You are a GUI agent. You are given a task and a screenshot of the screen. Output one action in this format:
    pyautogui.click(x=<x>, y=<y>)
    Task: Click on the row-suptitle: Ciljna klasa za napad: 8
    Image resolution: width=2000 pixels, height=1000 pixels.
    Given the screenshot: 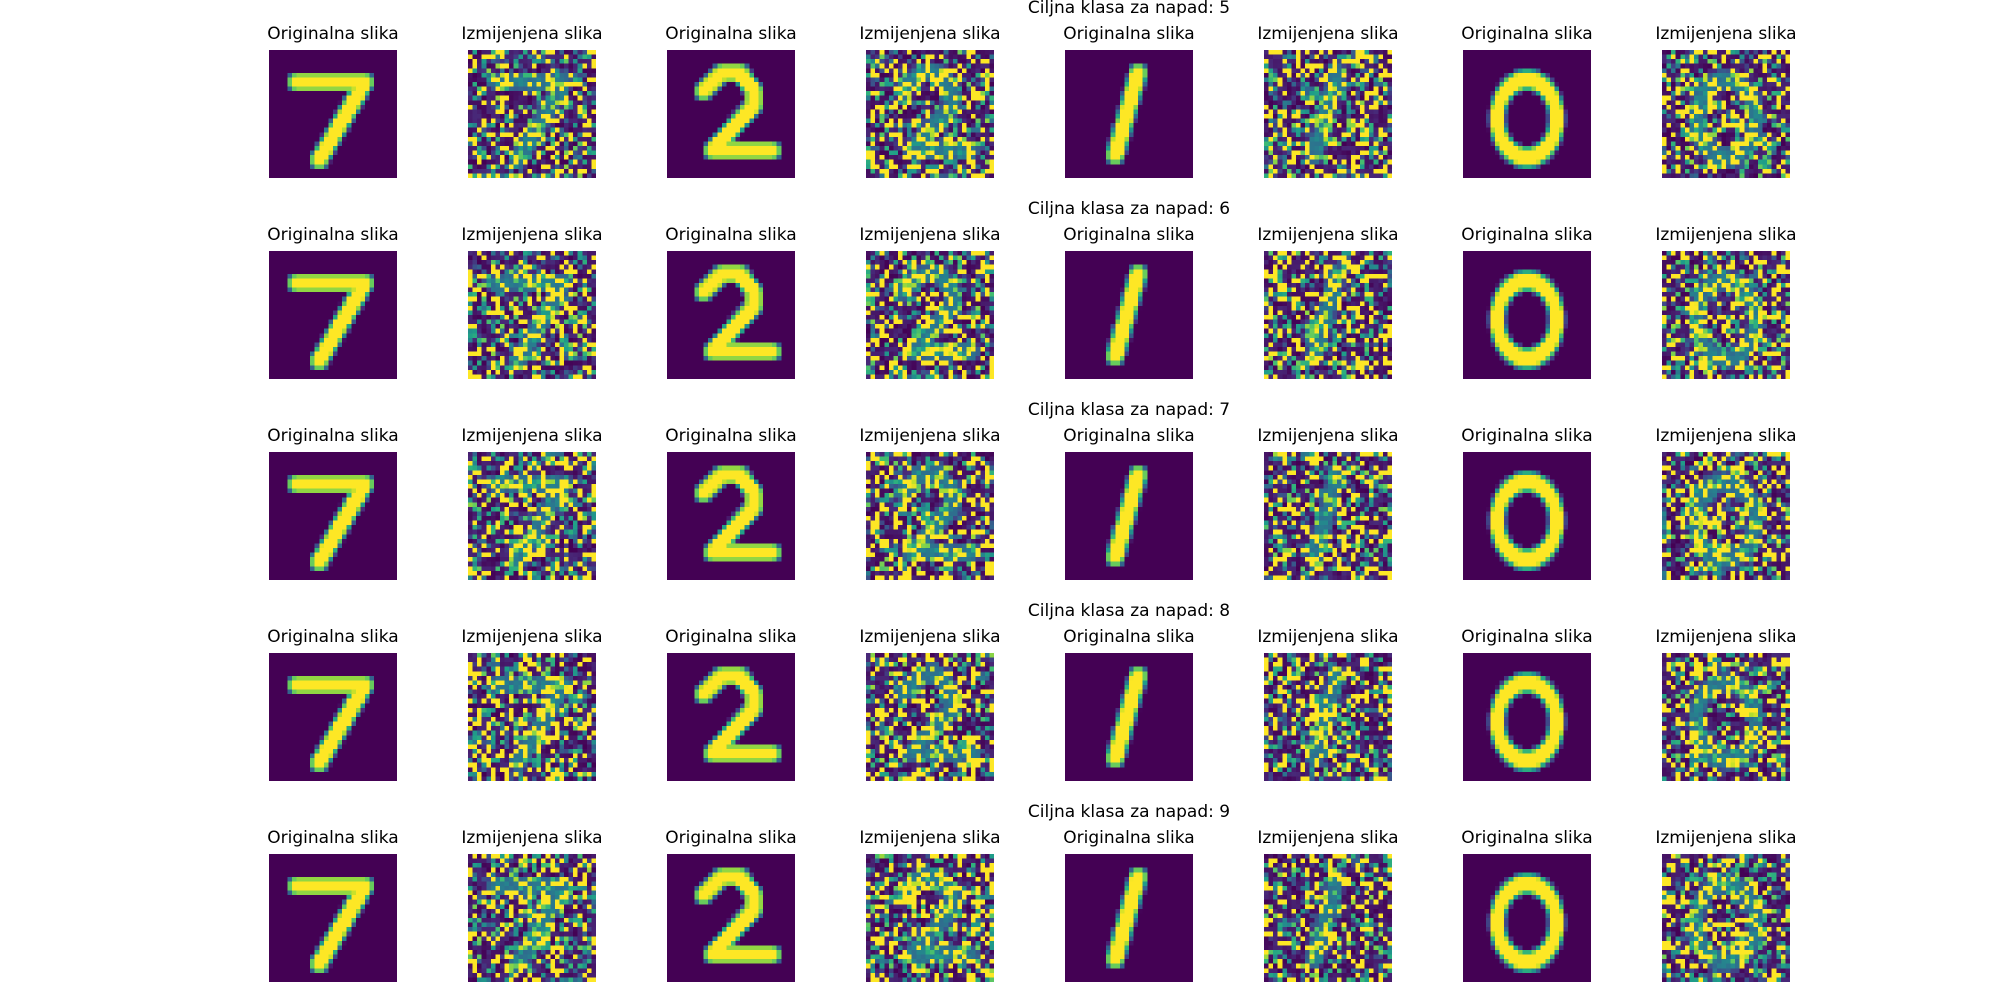 What is the action you would take?
    pyautogui.click(x=1129, y=611)
    